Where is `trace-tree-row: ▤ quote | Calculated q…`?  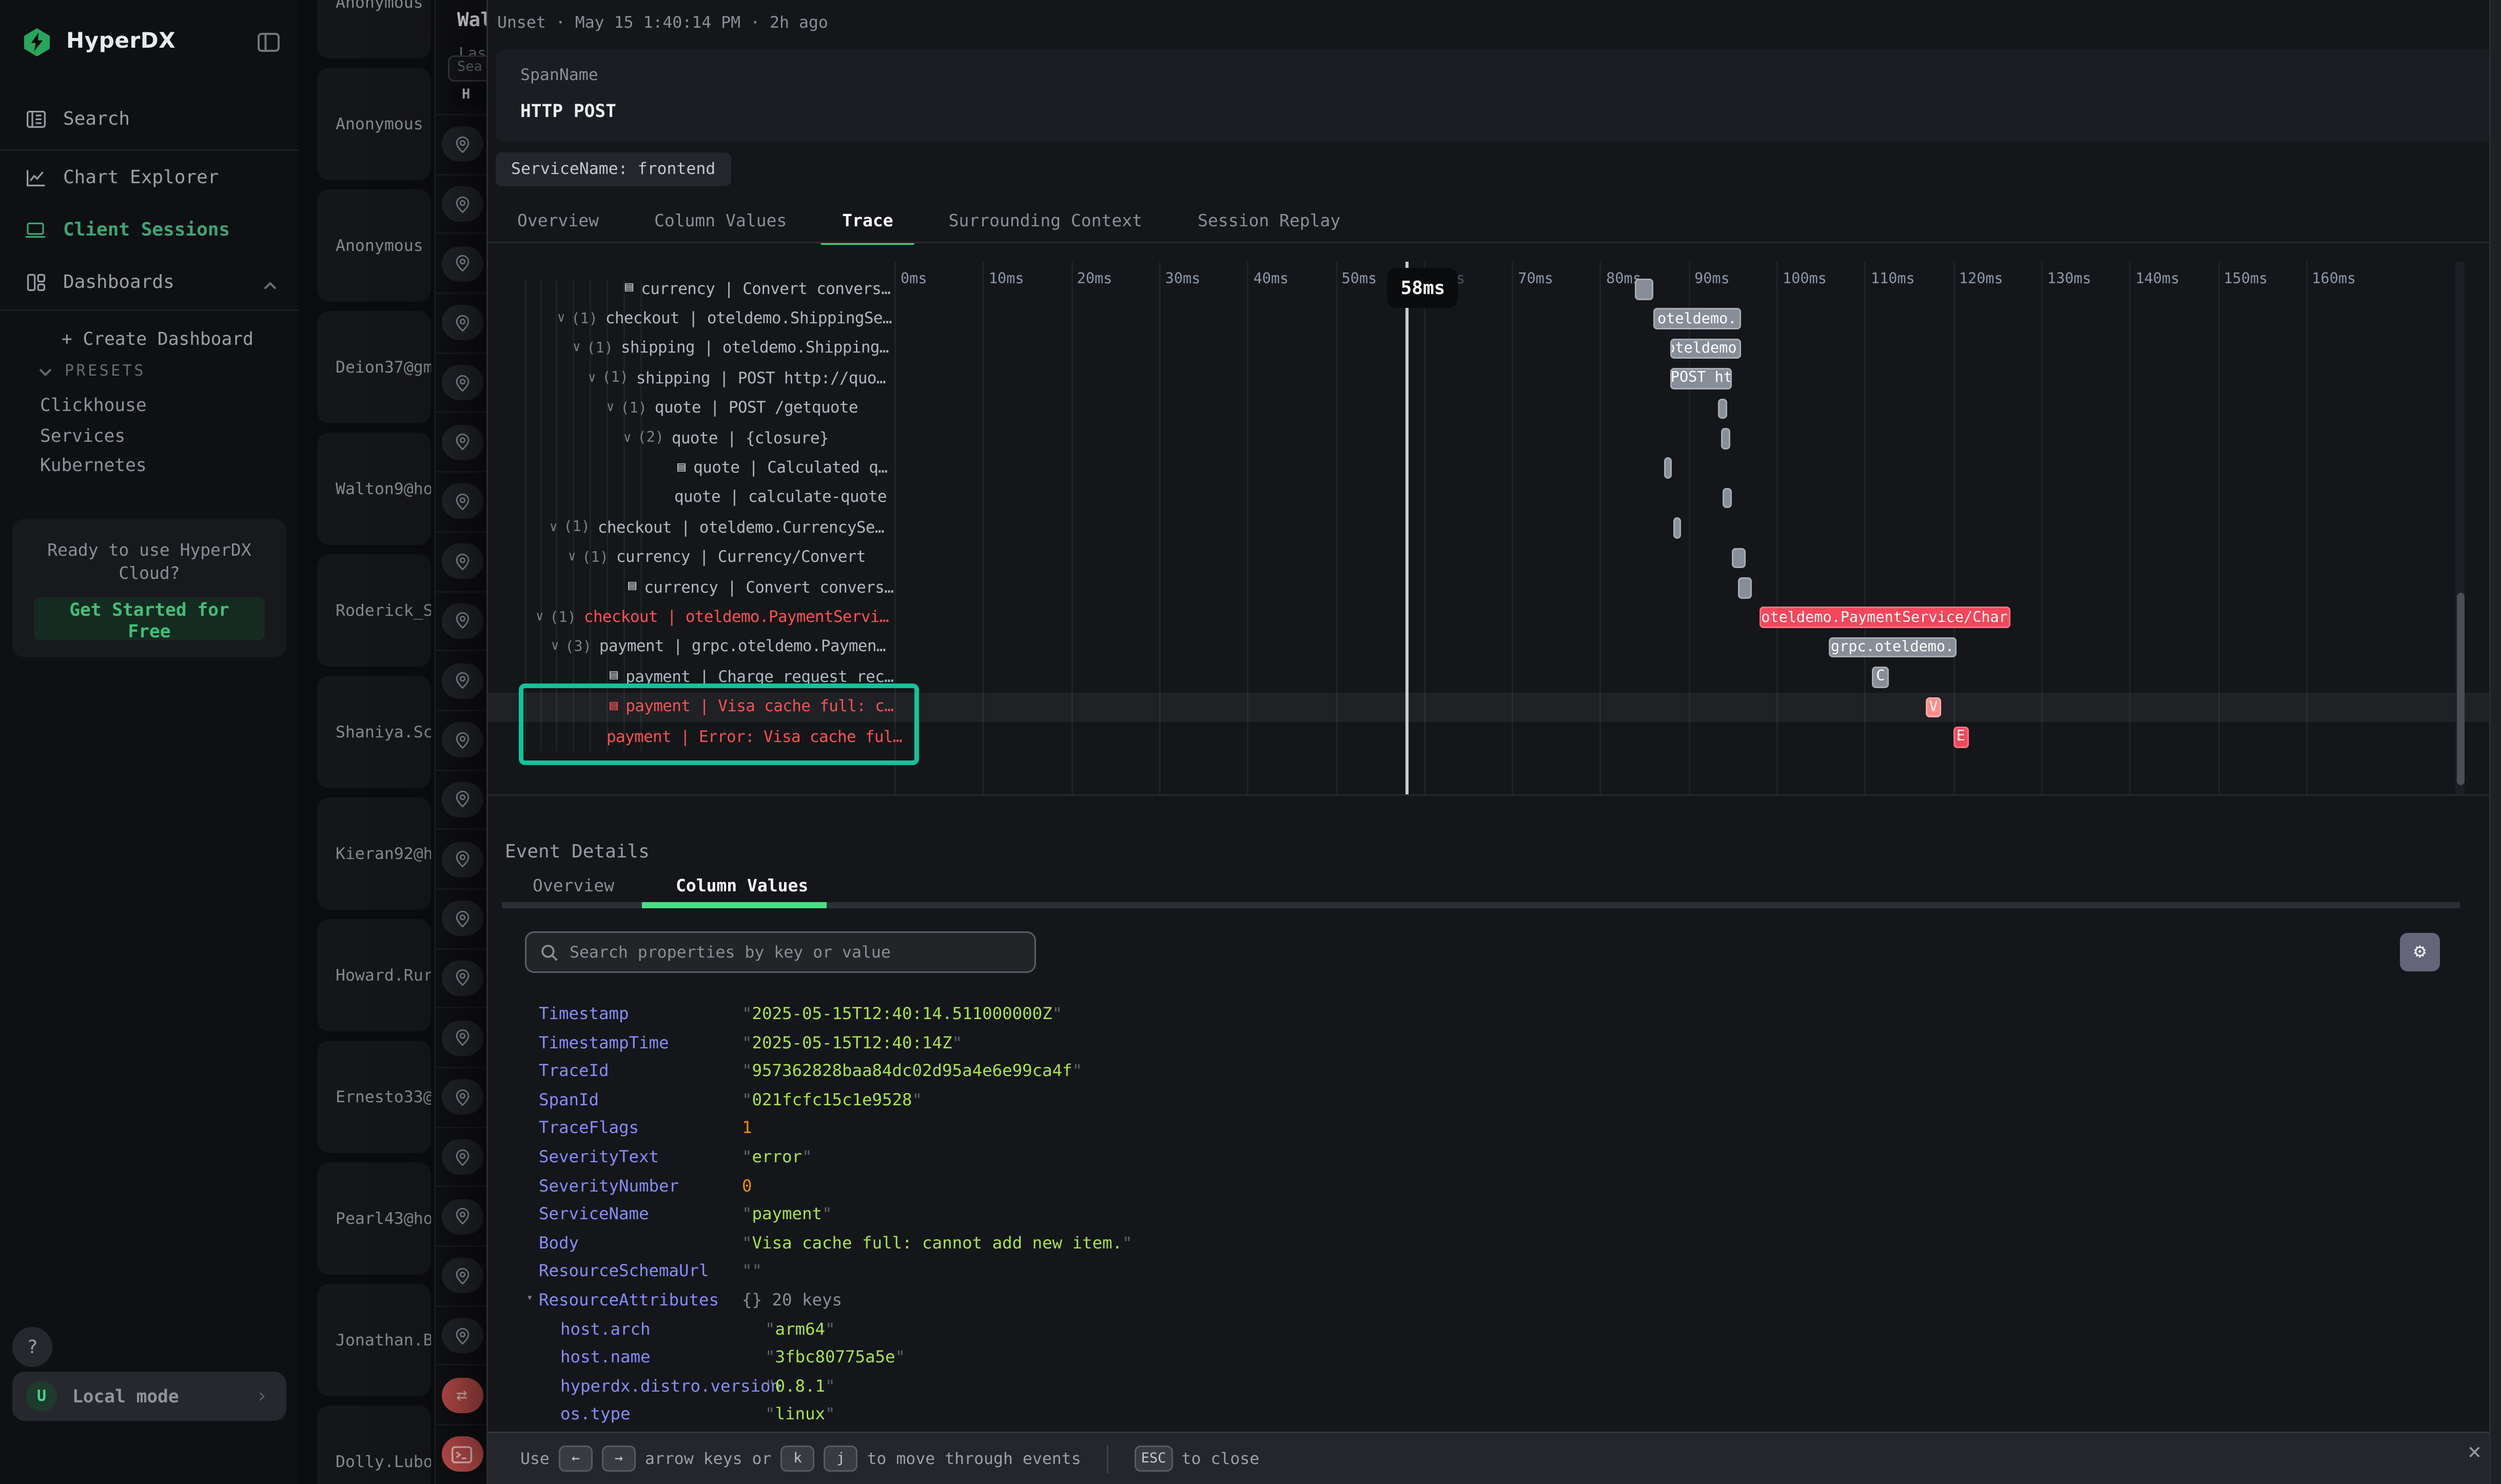
trace-tree-row: ▤ quote | Calculated q… is located at coordinates (779, 468).